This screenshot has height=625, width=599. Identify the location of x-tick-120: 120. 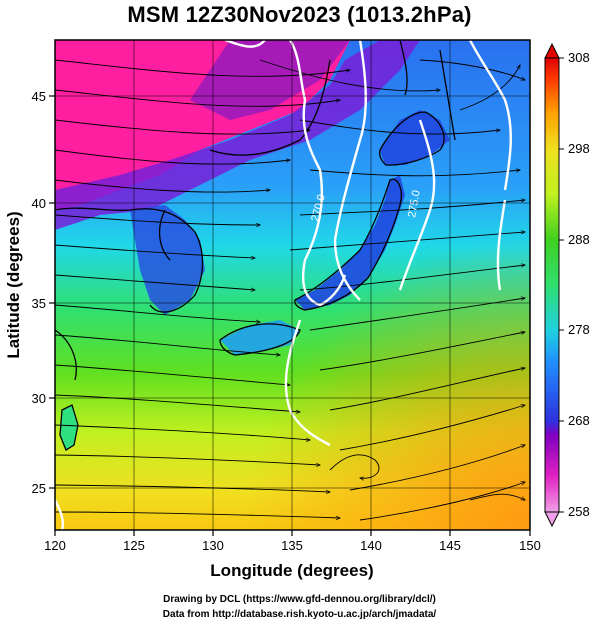
(55, 545).